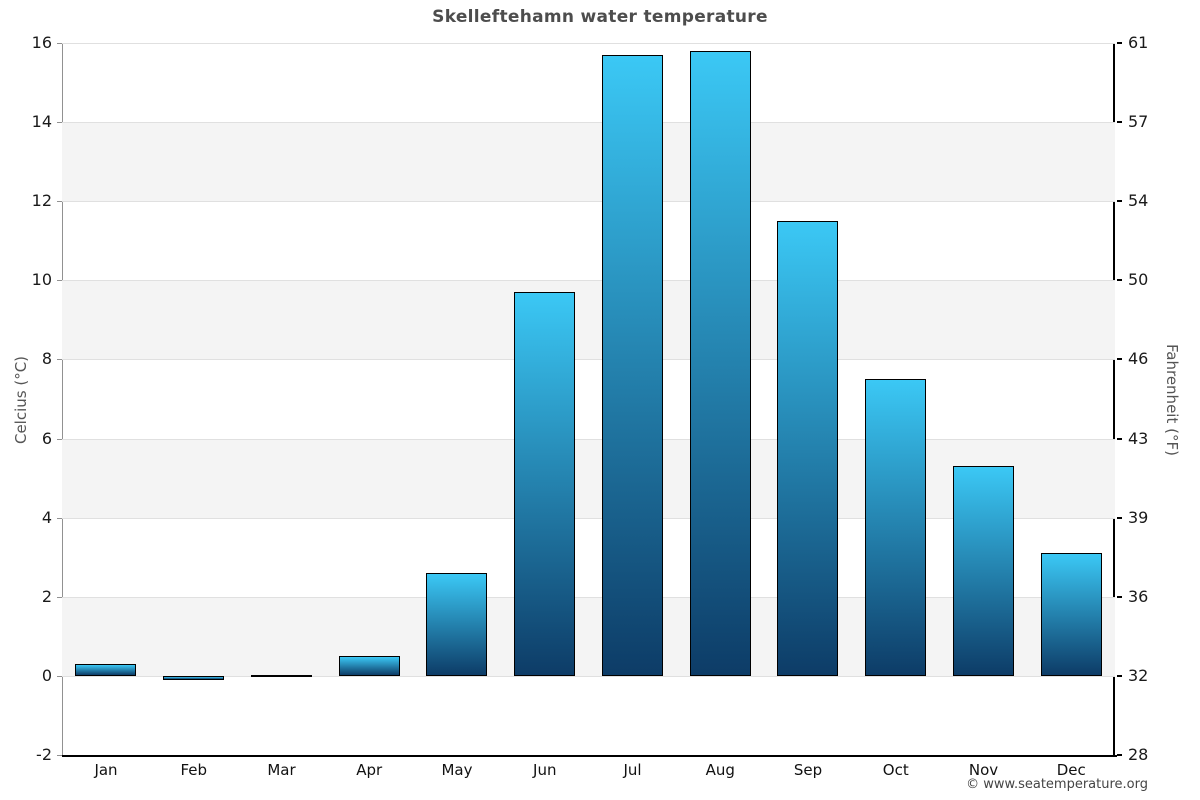  Describe the element at coordinates (720, 770) in the screenshot. I see `x-tick-label-aug: Aug` at that location.